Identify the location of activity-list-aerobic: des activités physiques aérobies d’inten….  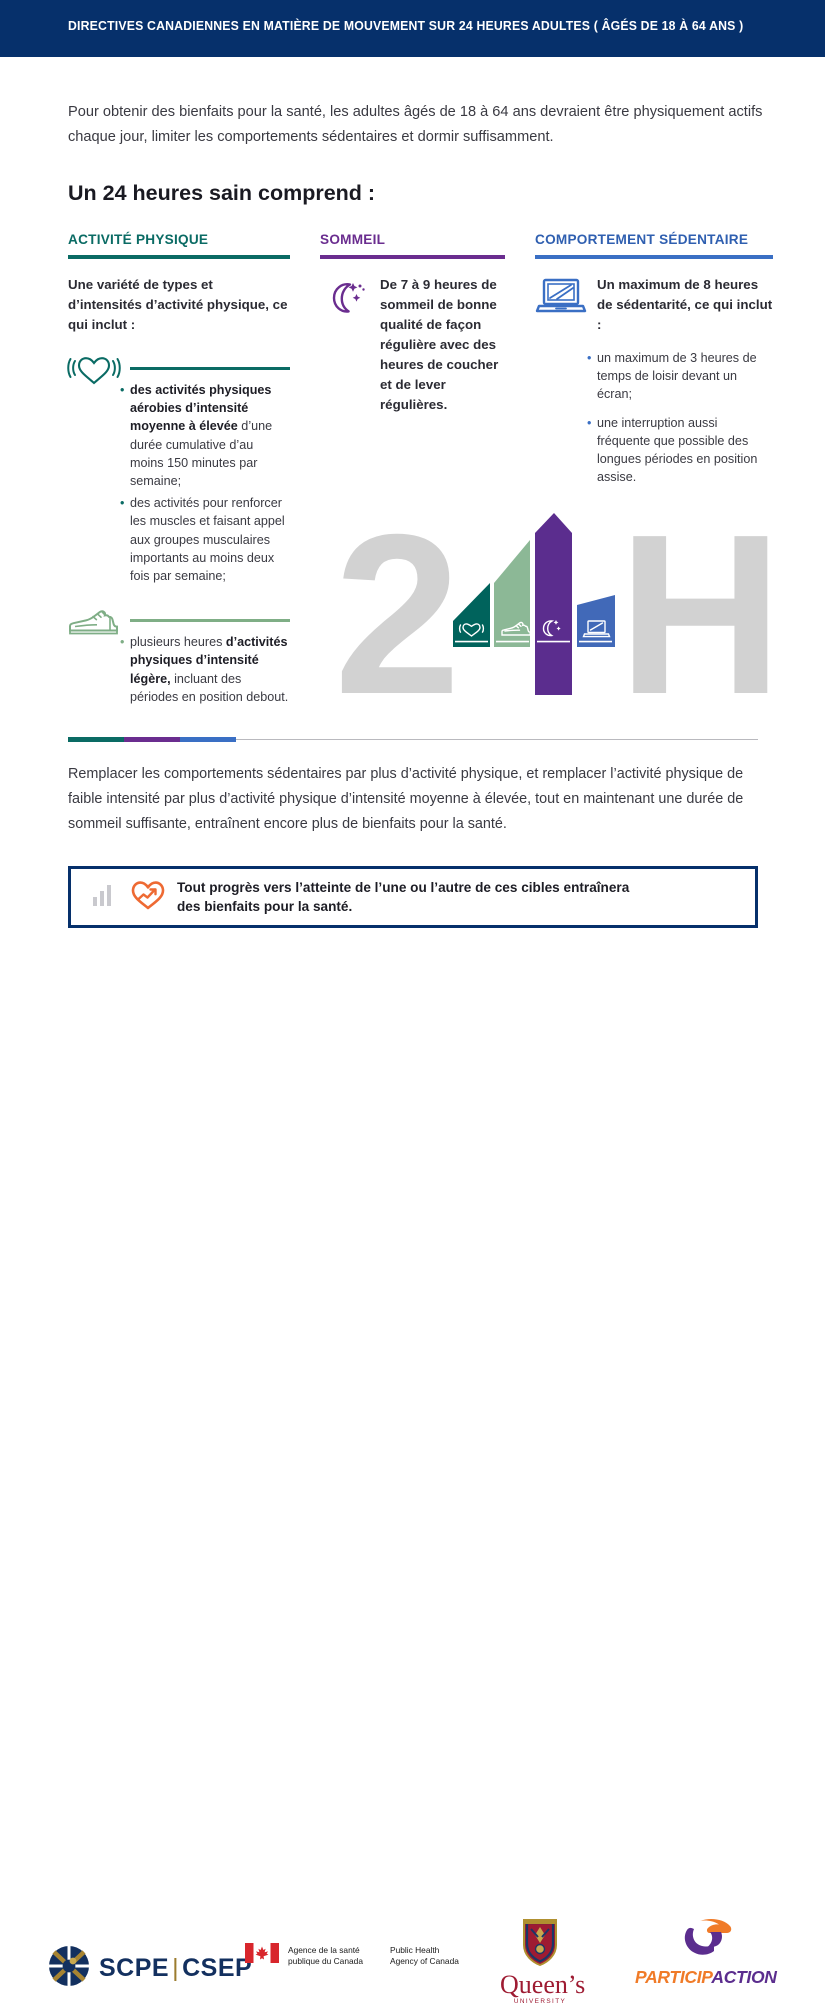
(179, 421).